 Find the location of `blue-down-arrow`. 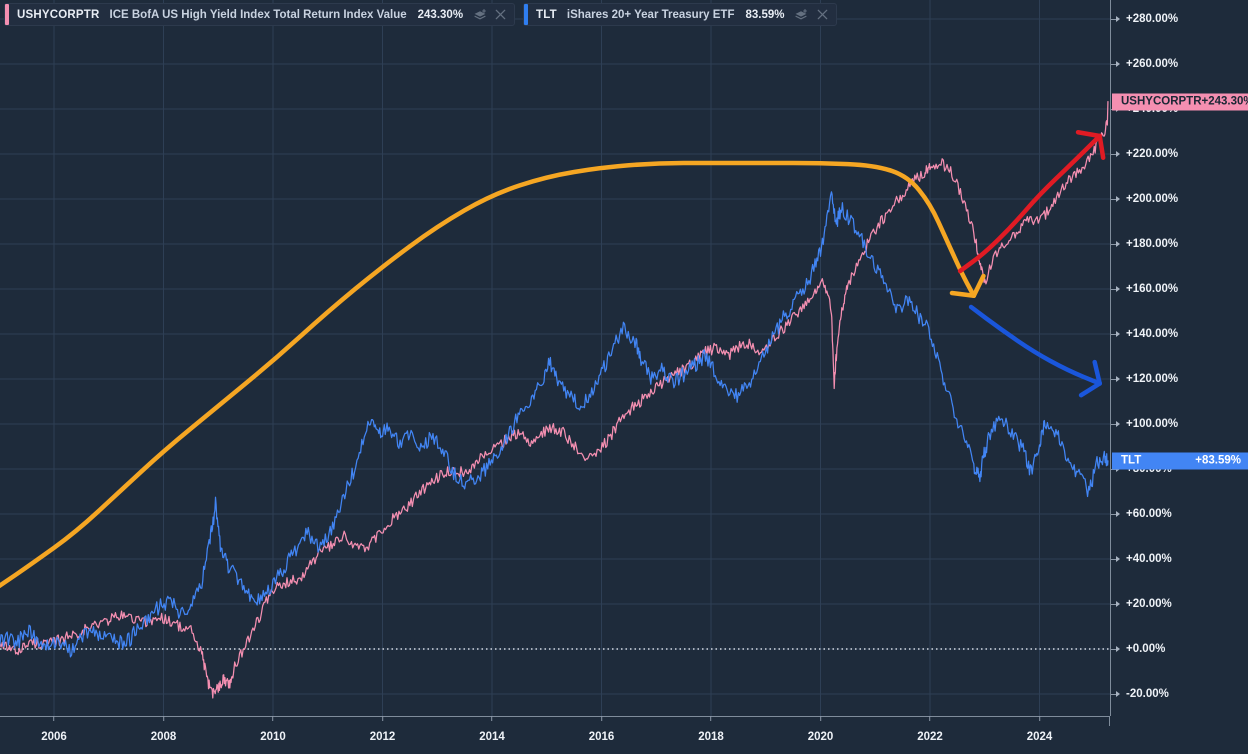

blue-down-arrow is located at coordinates (1035, 351).